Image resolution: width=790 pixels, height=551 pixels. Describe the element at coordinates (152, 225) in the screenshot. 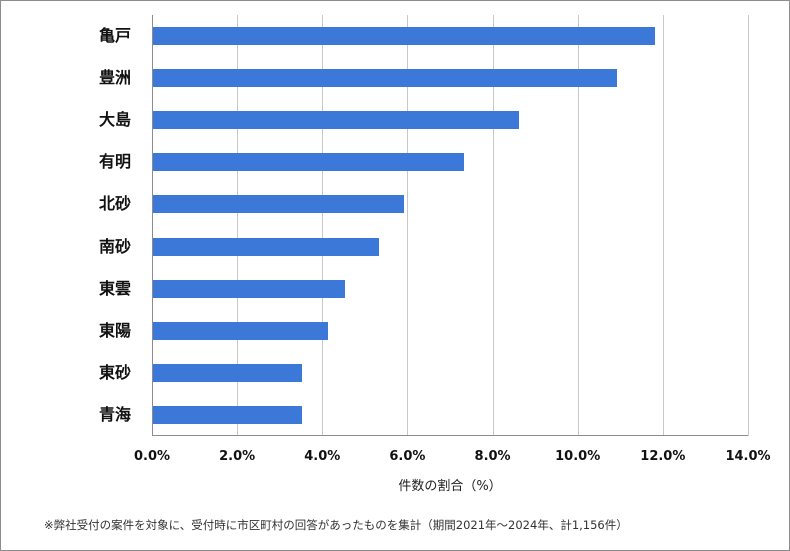

I see `y-axis-line` at that location.